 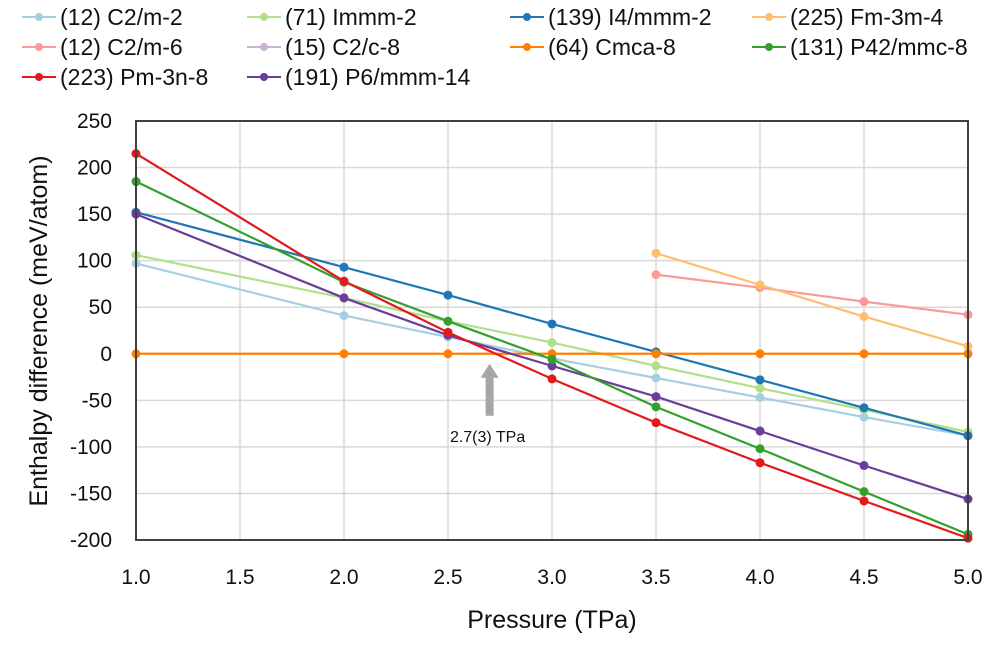 What do you see at coordinates (106, 354) in the screenshot?
I see `y-tick-label: 0` at bounding box center [106, 354].